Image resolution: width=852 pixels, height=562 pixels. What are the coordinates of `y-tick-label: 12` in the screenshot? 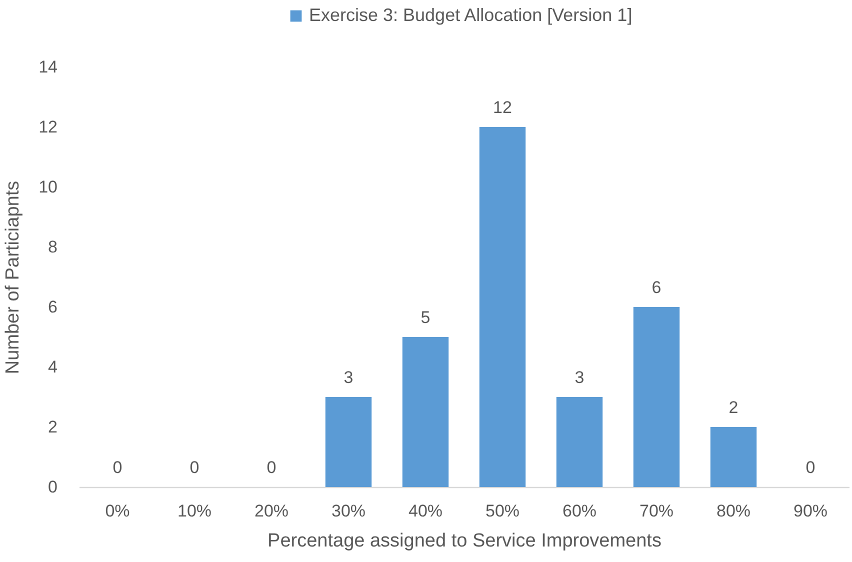 It's located at (48, 127).